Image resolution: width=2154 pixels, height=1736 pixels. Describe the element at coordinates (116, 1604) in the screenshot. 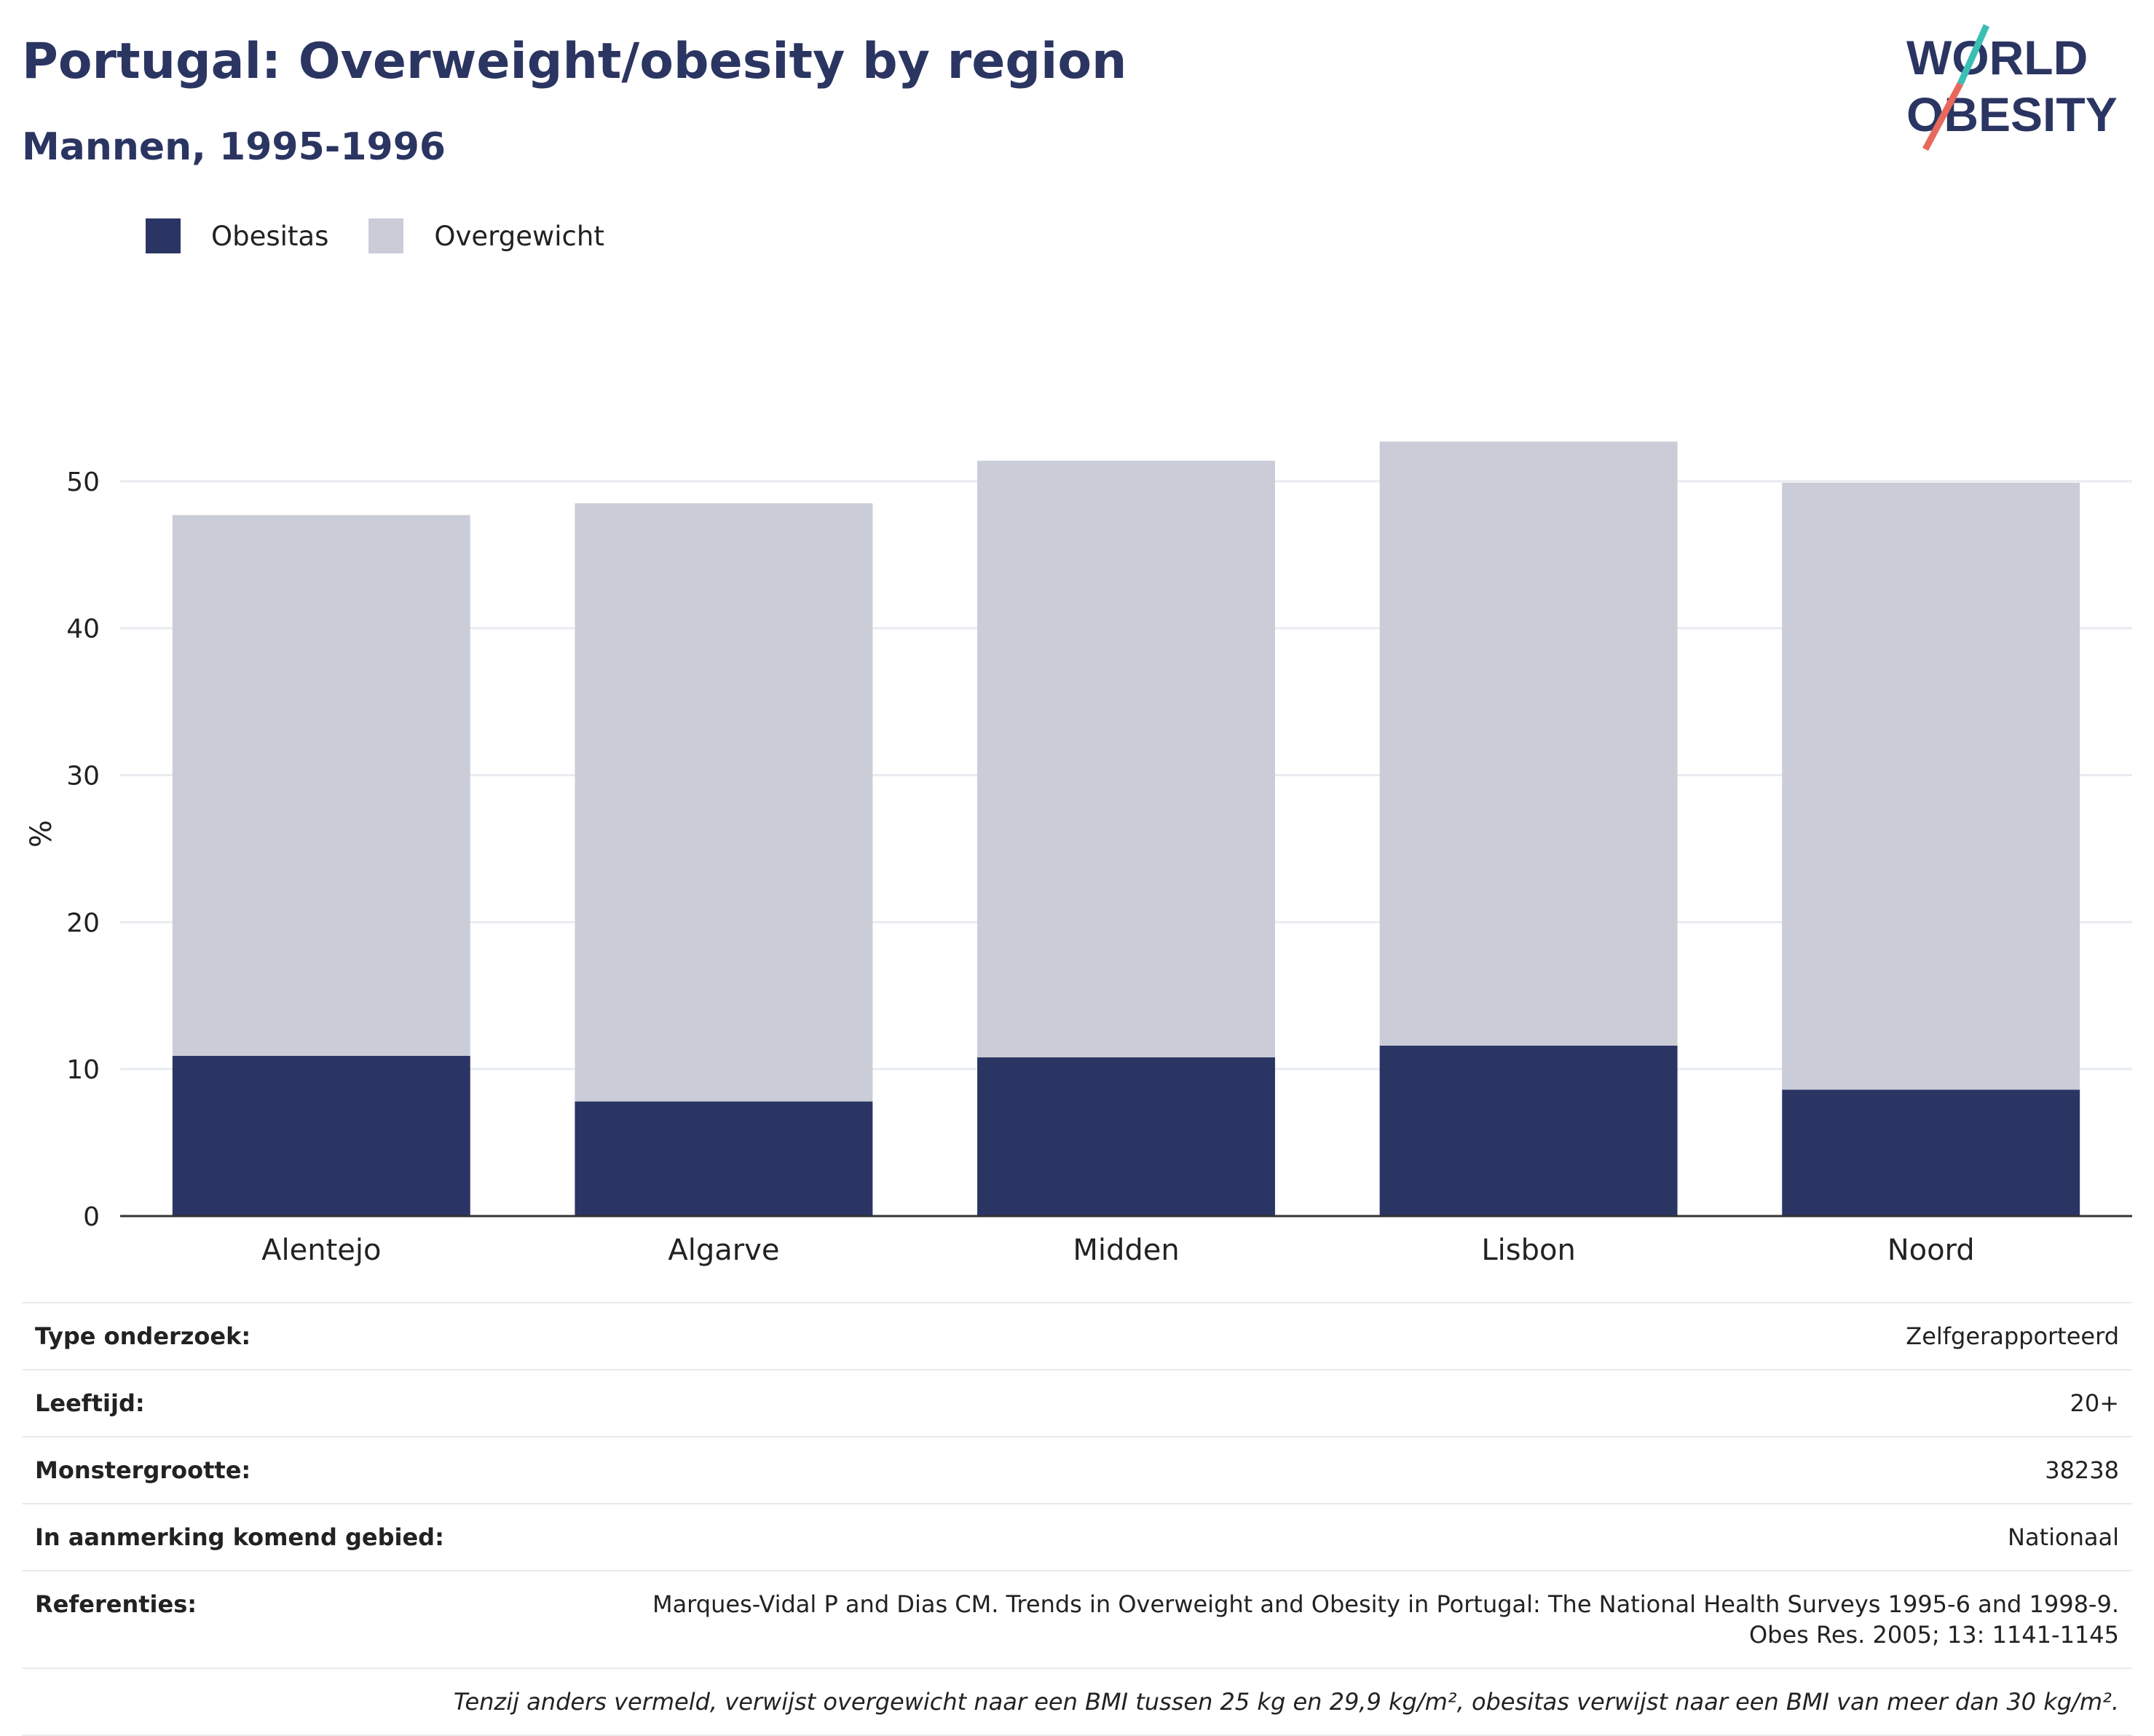

I see `info-label: Referenties:` at that location.